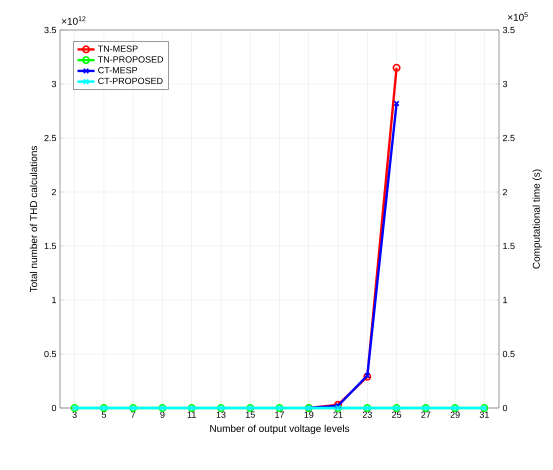 This screenshot has height=470, width=553. I want to click on x-tick-label: 25, so click(397, 415).